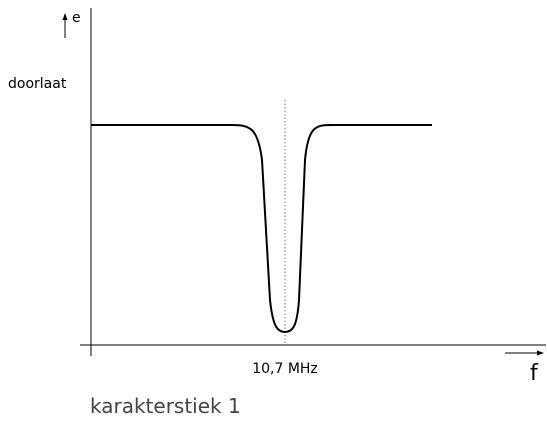 This screenshot has width=547, height=421. I want to click on center-frequency-label: 10,7 MHz, so click(285, 369).